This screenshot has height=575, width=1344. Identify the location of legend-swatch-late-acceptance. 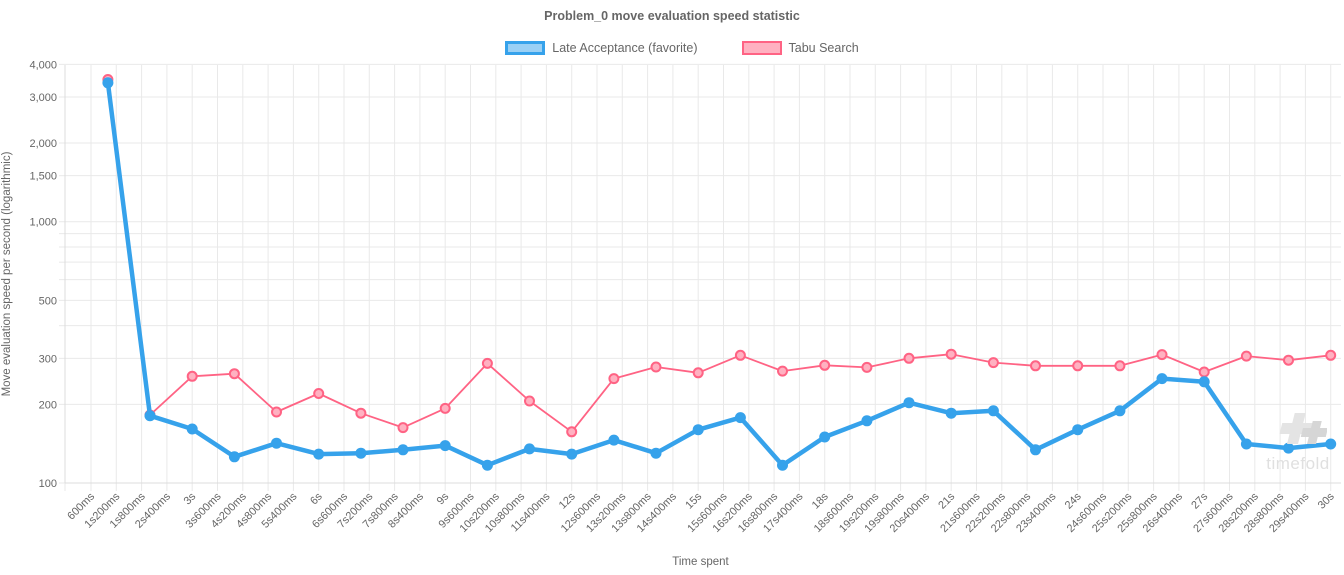
(525, 48).